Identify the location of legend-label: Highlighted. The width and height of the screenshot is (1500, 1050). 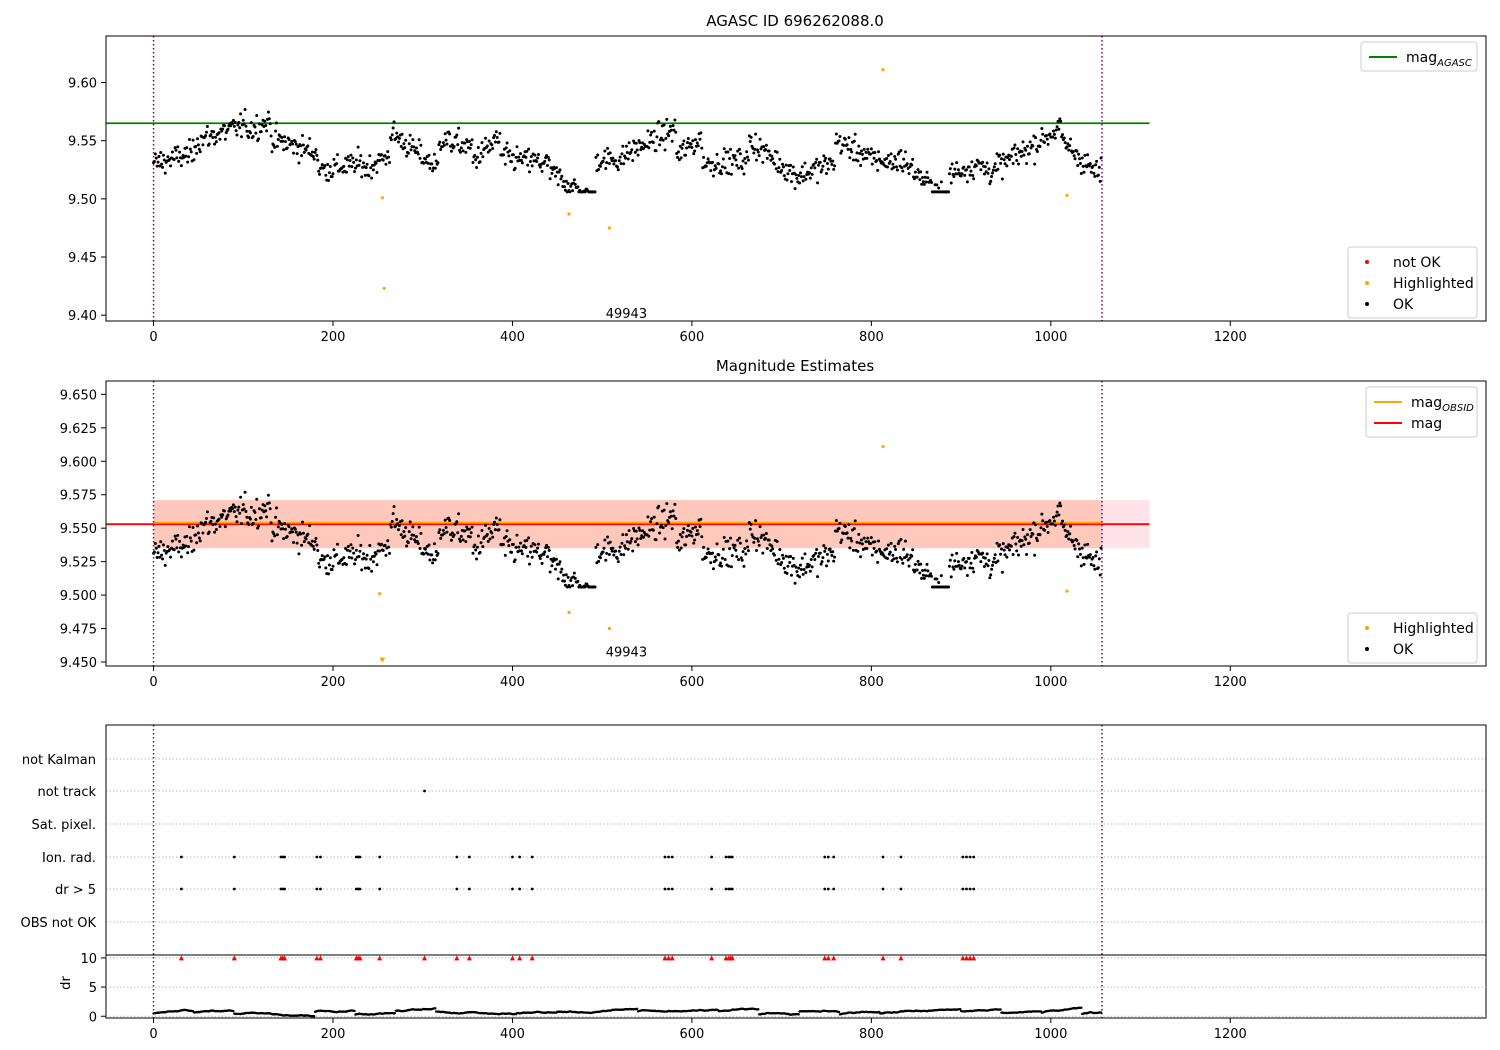
(1433, 284).